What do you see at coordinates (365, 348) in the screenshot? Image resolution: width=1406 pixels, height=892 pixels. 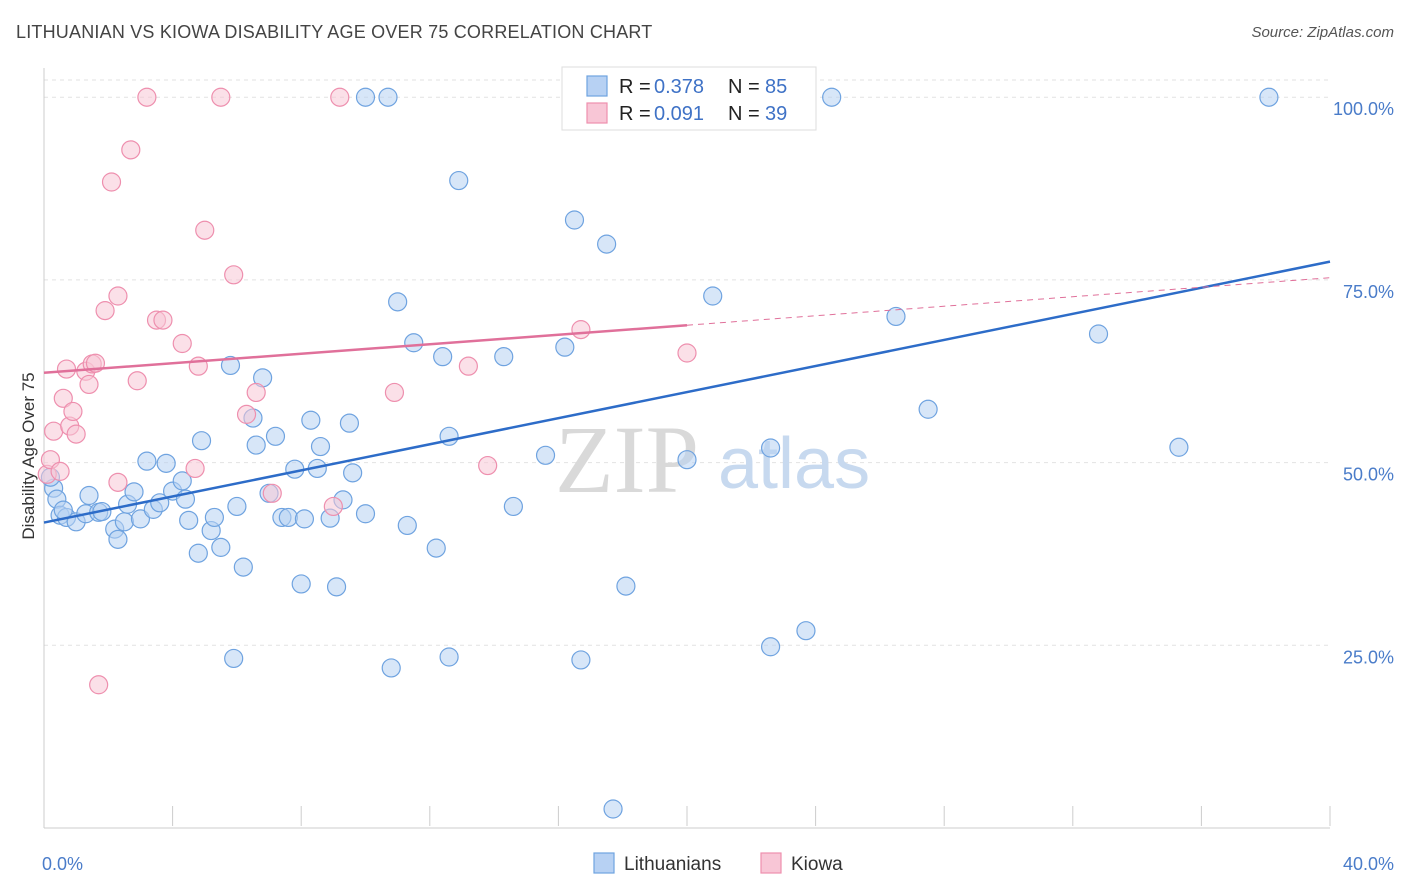 I see `trend-line-kiowa` at bounding box center [365, 348].